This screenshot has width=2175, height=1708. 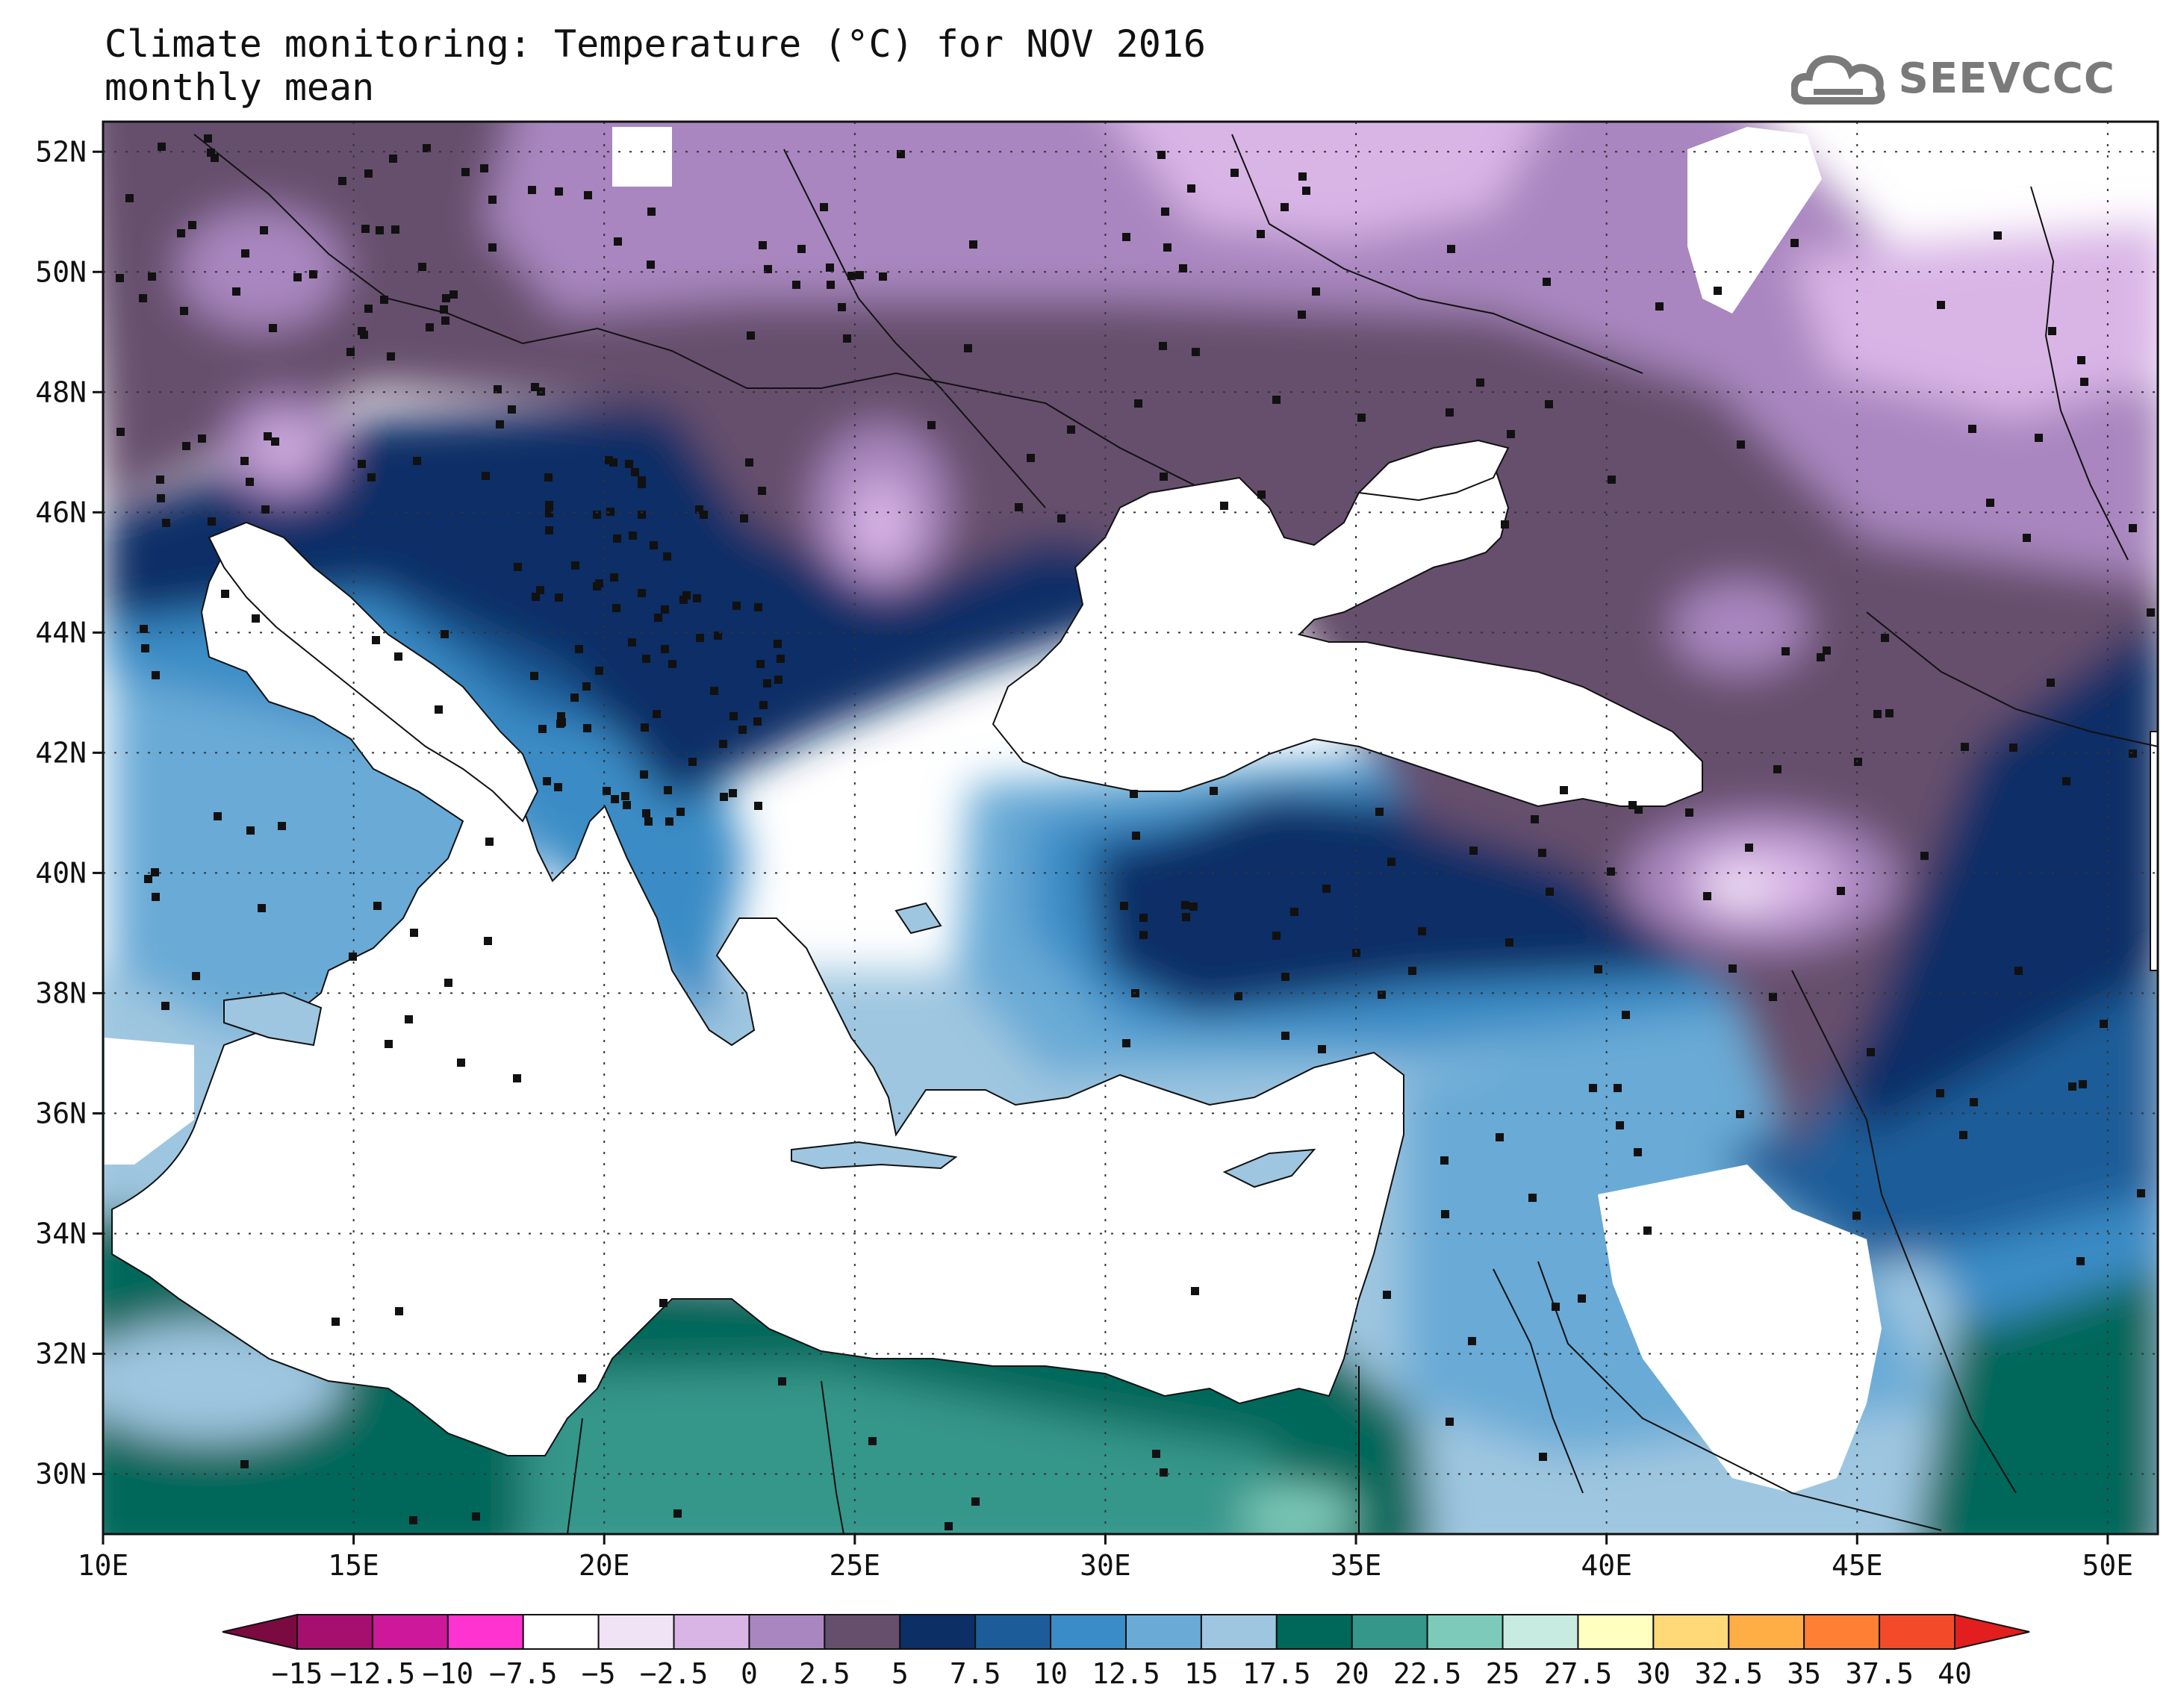 What do you see at coordinates (372, 1673) in the screenshot?
I see `colorbar-label: −12.5` at bounding box center [372, 1673].